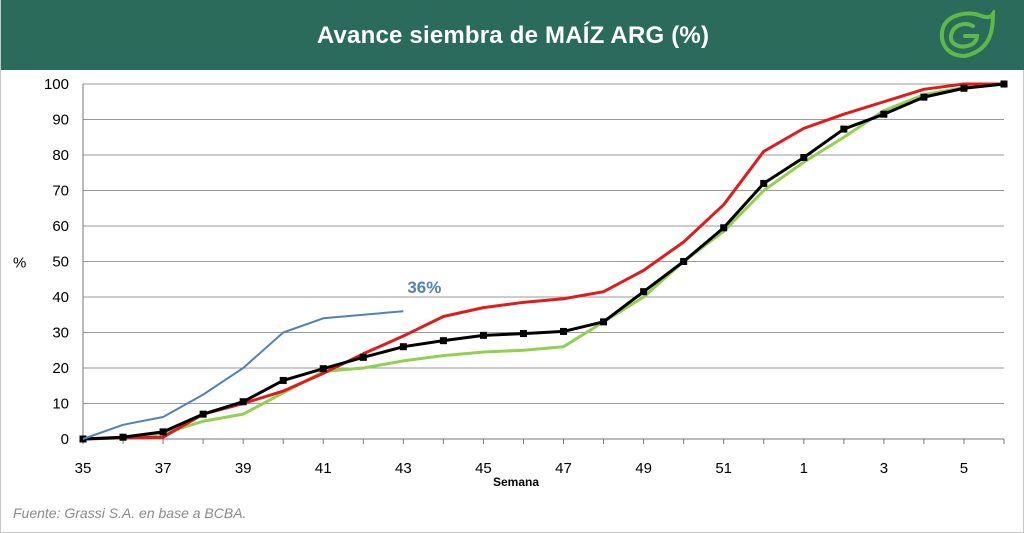 This screenshot has height=533, width=1024. I want to click on x-tick-label: 47, so click(563, 468).